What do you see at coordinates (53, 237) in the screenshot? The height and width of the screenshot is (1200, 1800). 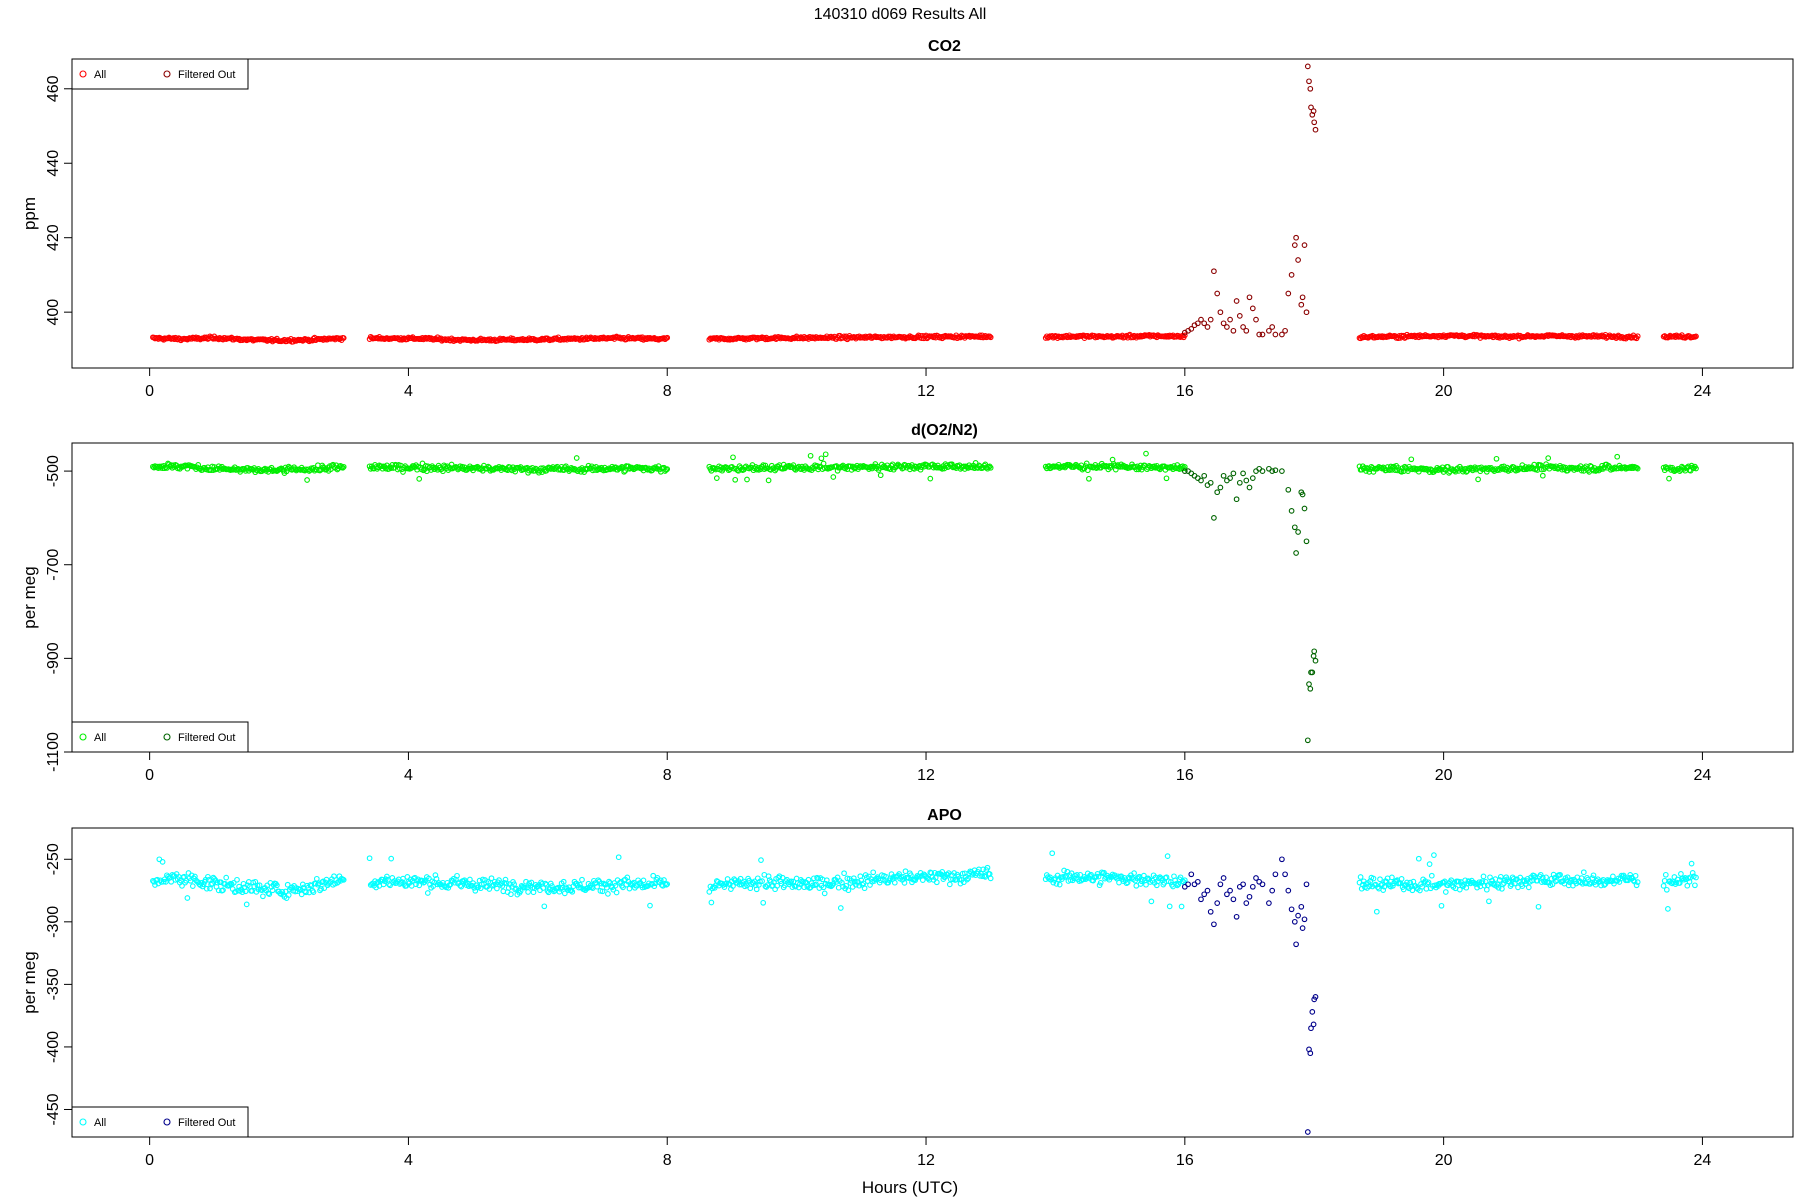 I see `y-tick-label: 420` at bounding box center [53, 237].